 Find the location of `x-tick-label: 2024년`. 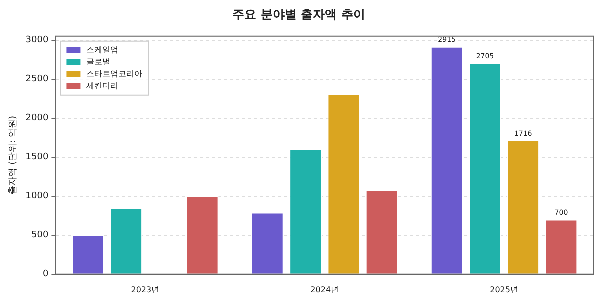

x-tick-label: 2024년 is located at coordinates (325, 289).